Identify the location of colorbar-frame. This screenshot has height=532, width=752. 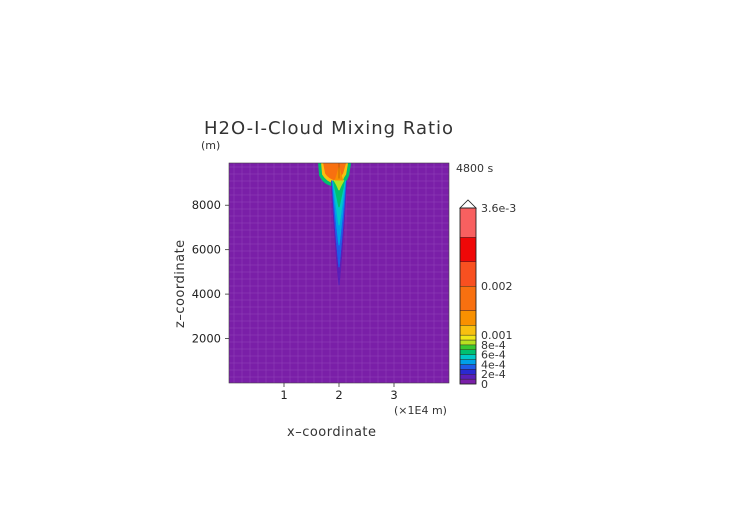
(468, 296).